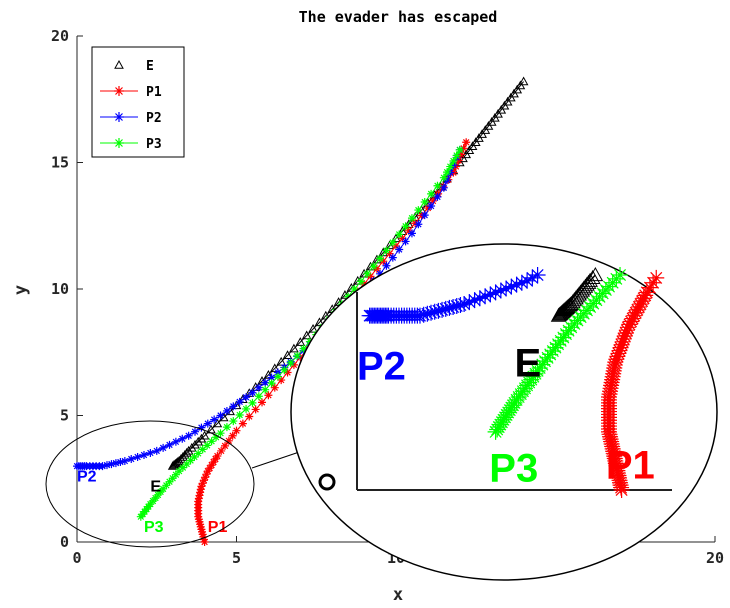 Image resolution: width=730 pixels, height=608 pixels. I want to click on y-tick-label: 15, so click(60, 163).